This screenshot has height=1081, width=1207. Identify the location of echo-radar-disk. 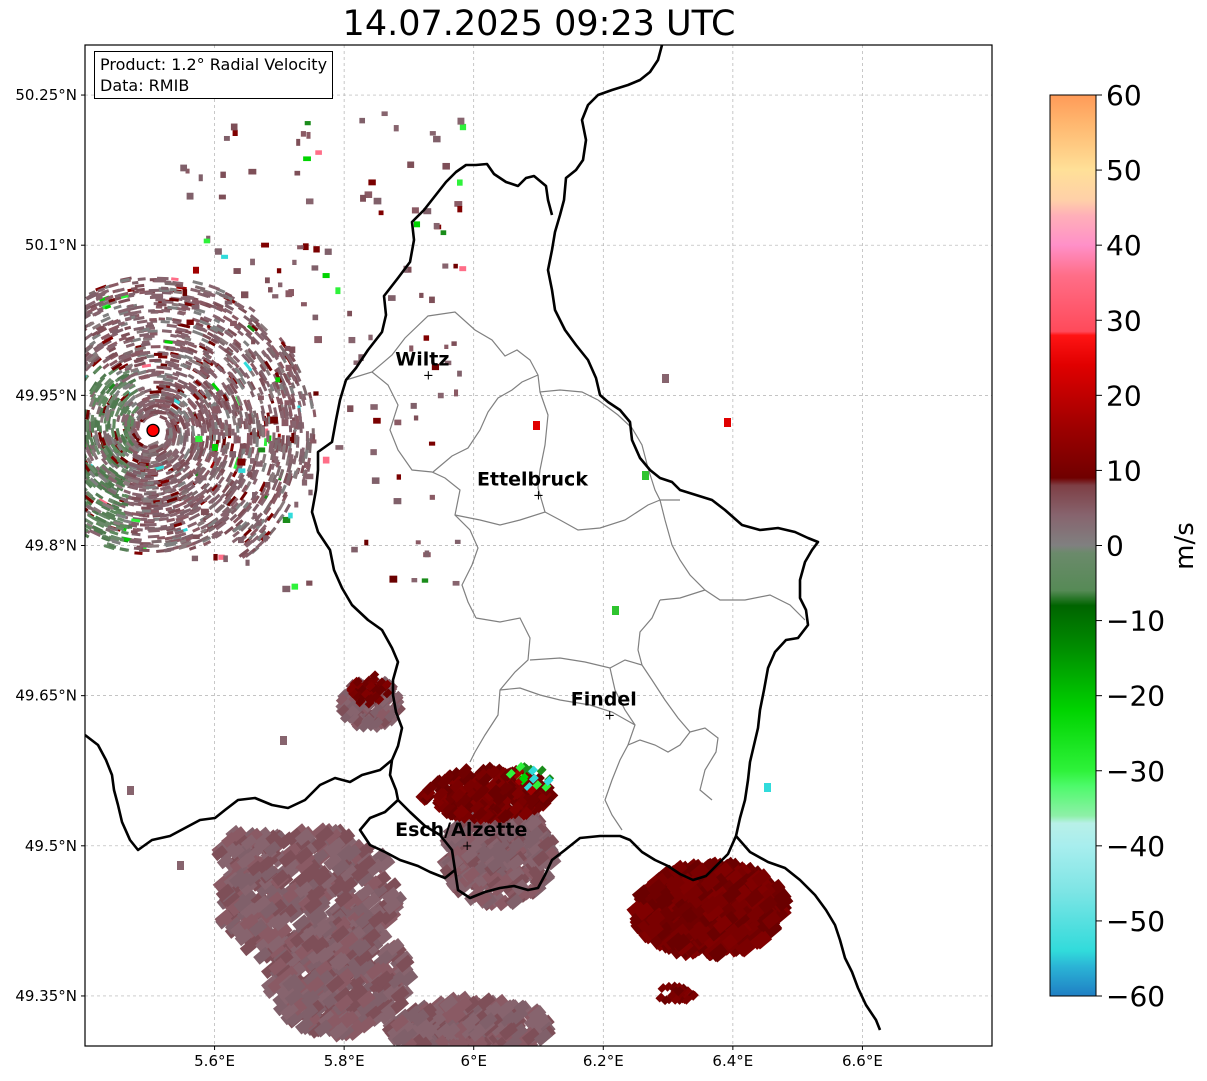
(158, 417).